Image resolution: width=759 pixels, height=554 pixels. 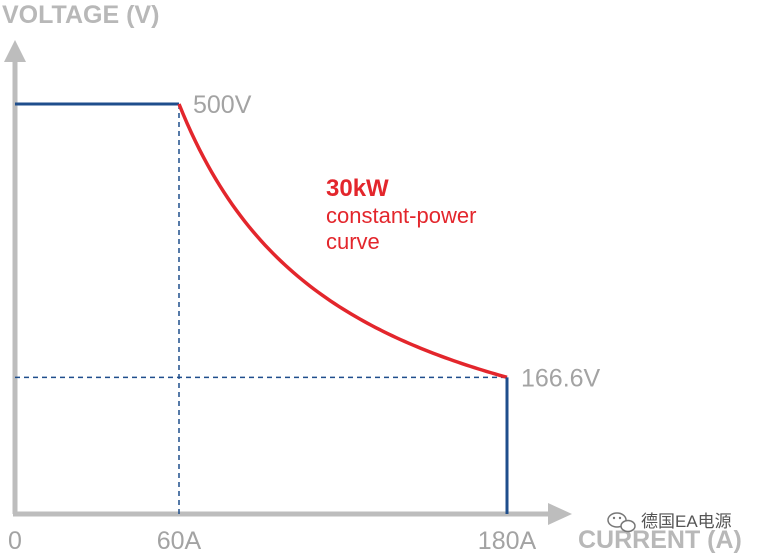 What do you see at coordinates (621, 522) in the screenshot?
I see `wechat-icon` at bounding box center [621, 522].